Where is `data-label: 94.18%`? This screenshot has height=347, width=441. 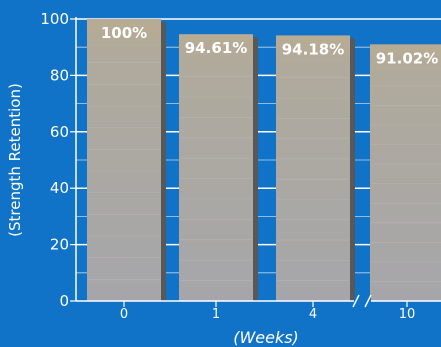
data-label: 94.18% is located at coordinates (313, 49).